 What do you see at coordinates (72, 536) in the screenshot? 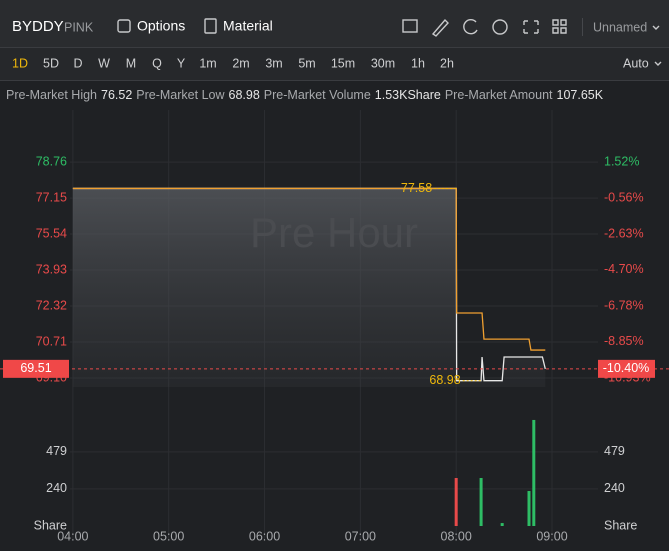
I see `x-tick-label: 04:00` at bounding box center [72, 536].